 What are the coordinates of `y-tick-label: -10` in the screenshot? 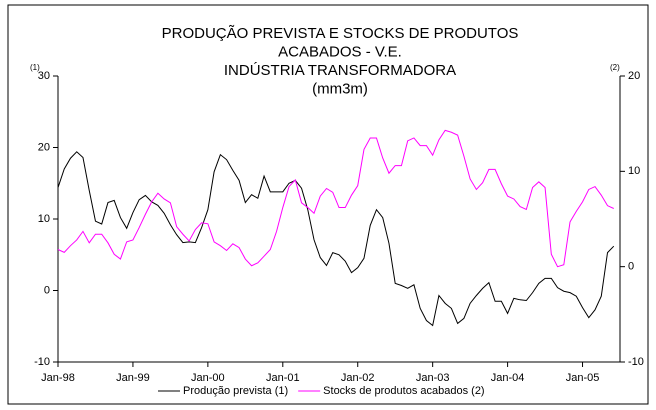 It's located at (42, 362).